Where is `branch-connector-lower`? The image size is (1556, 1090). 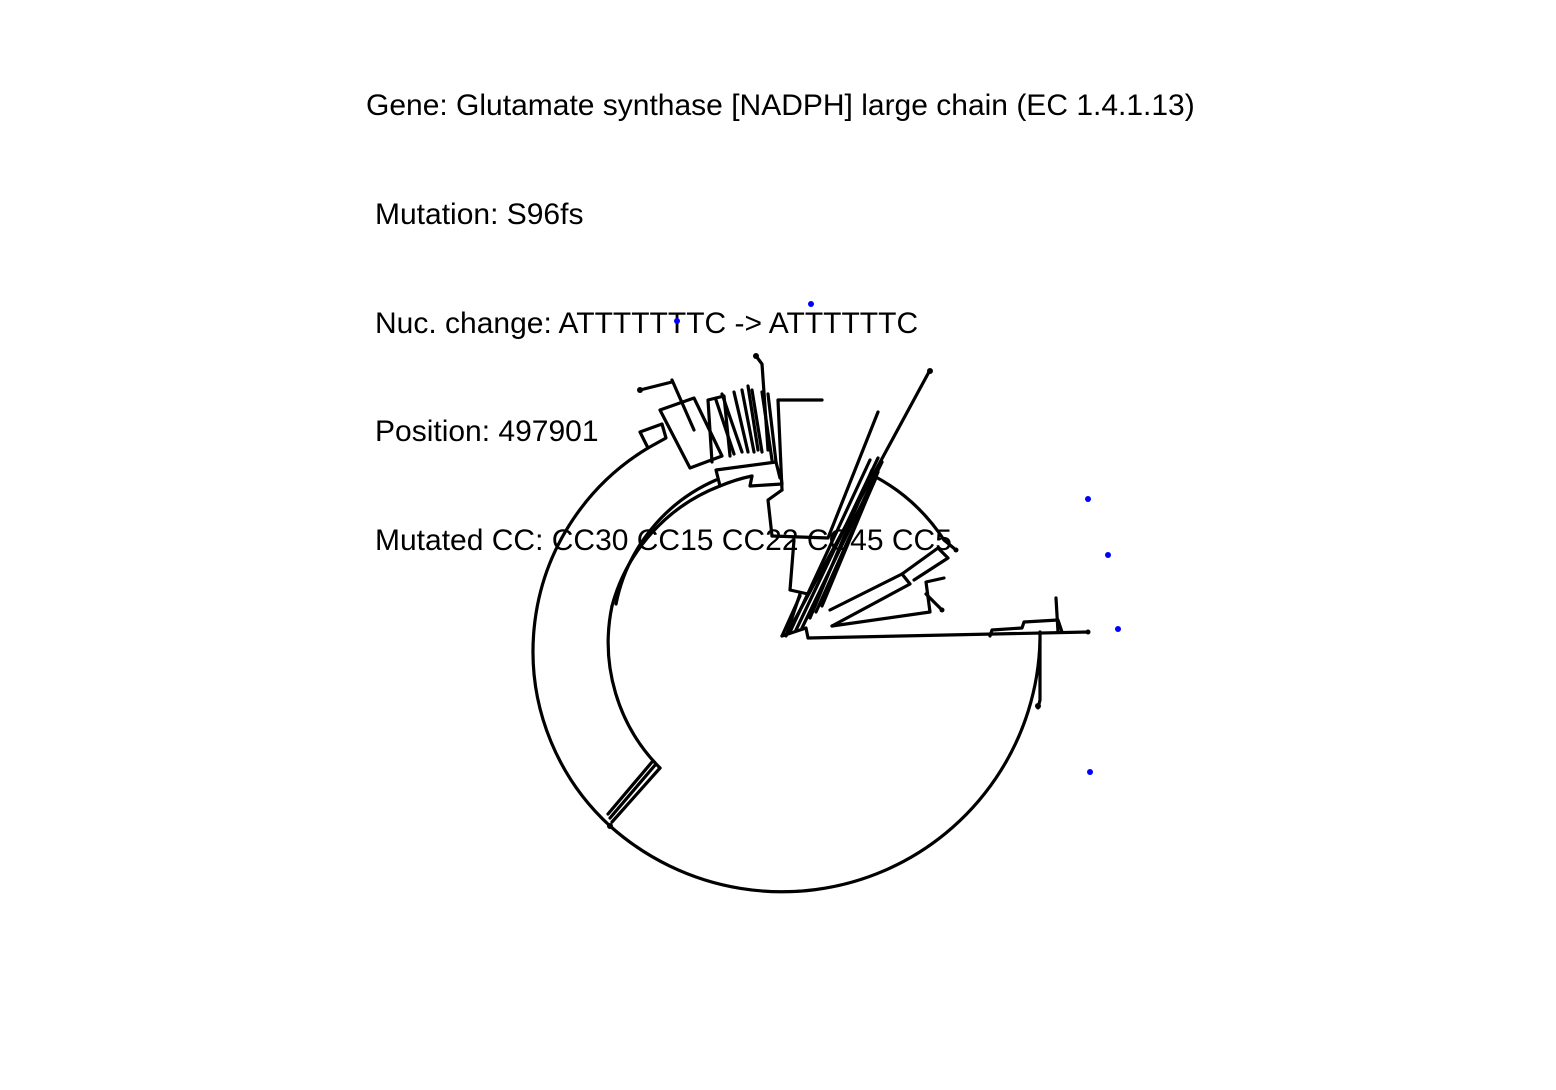
branch-connector-lower is located at coordinates (636, 795).